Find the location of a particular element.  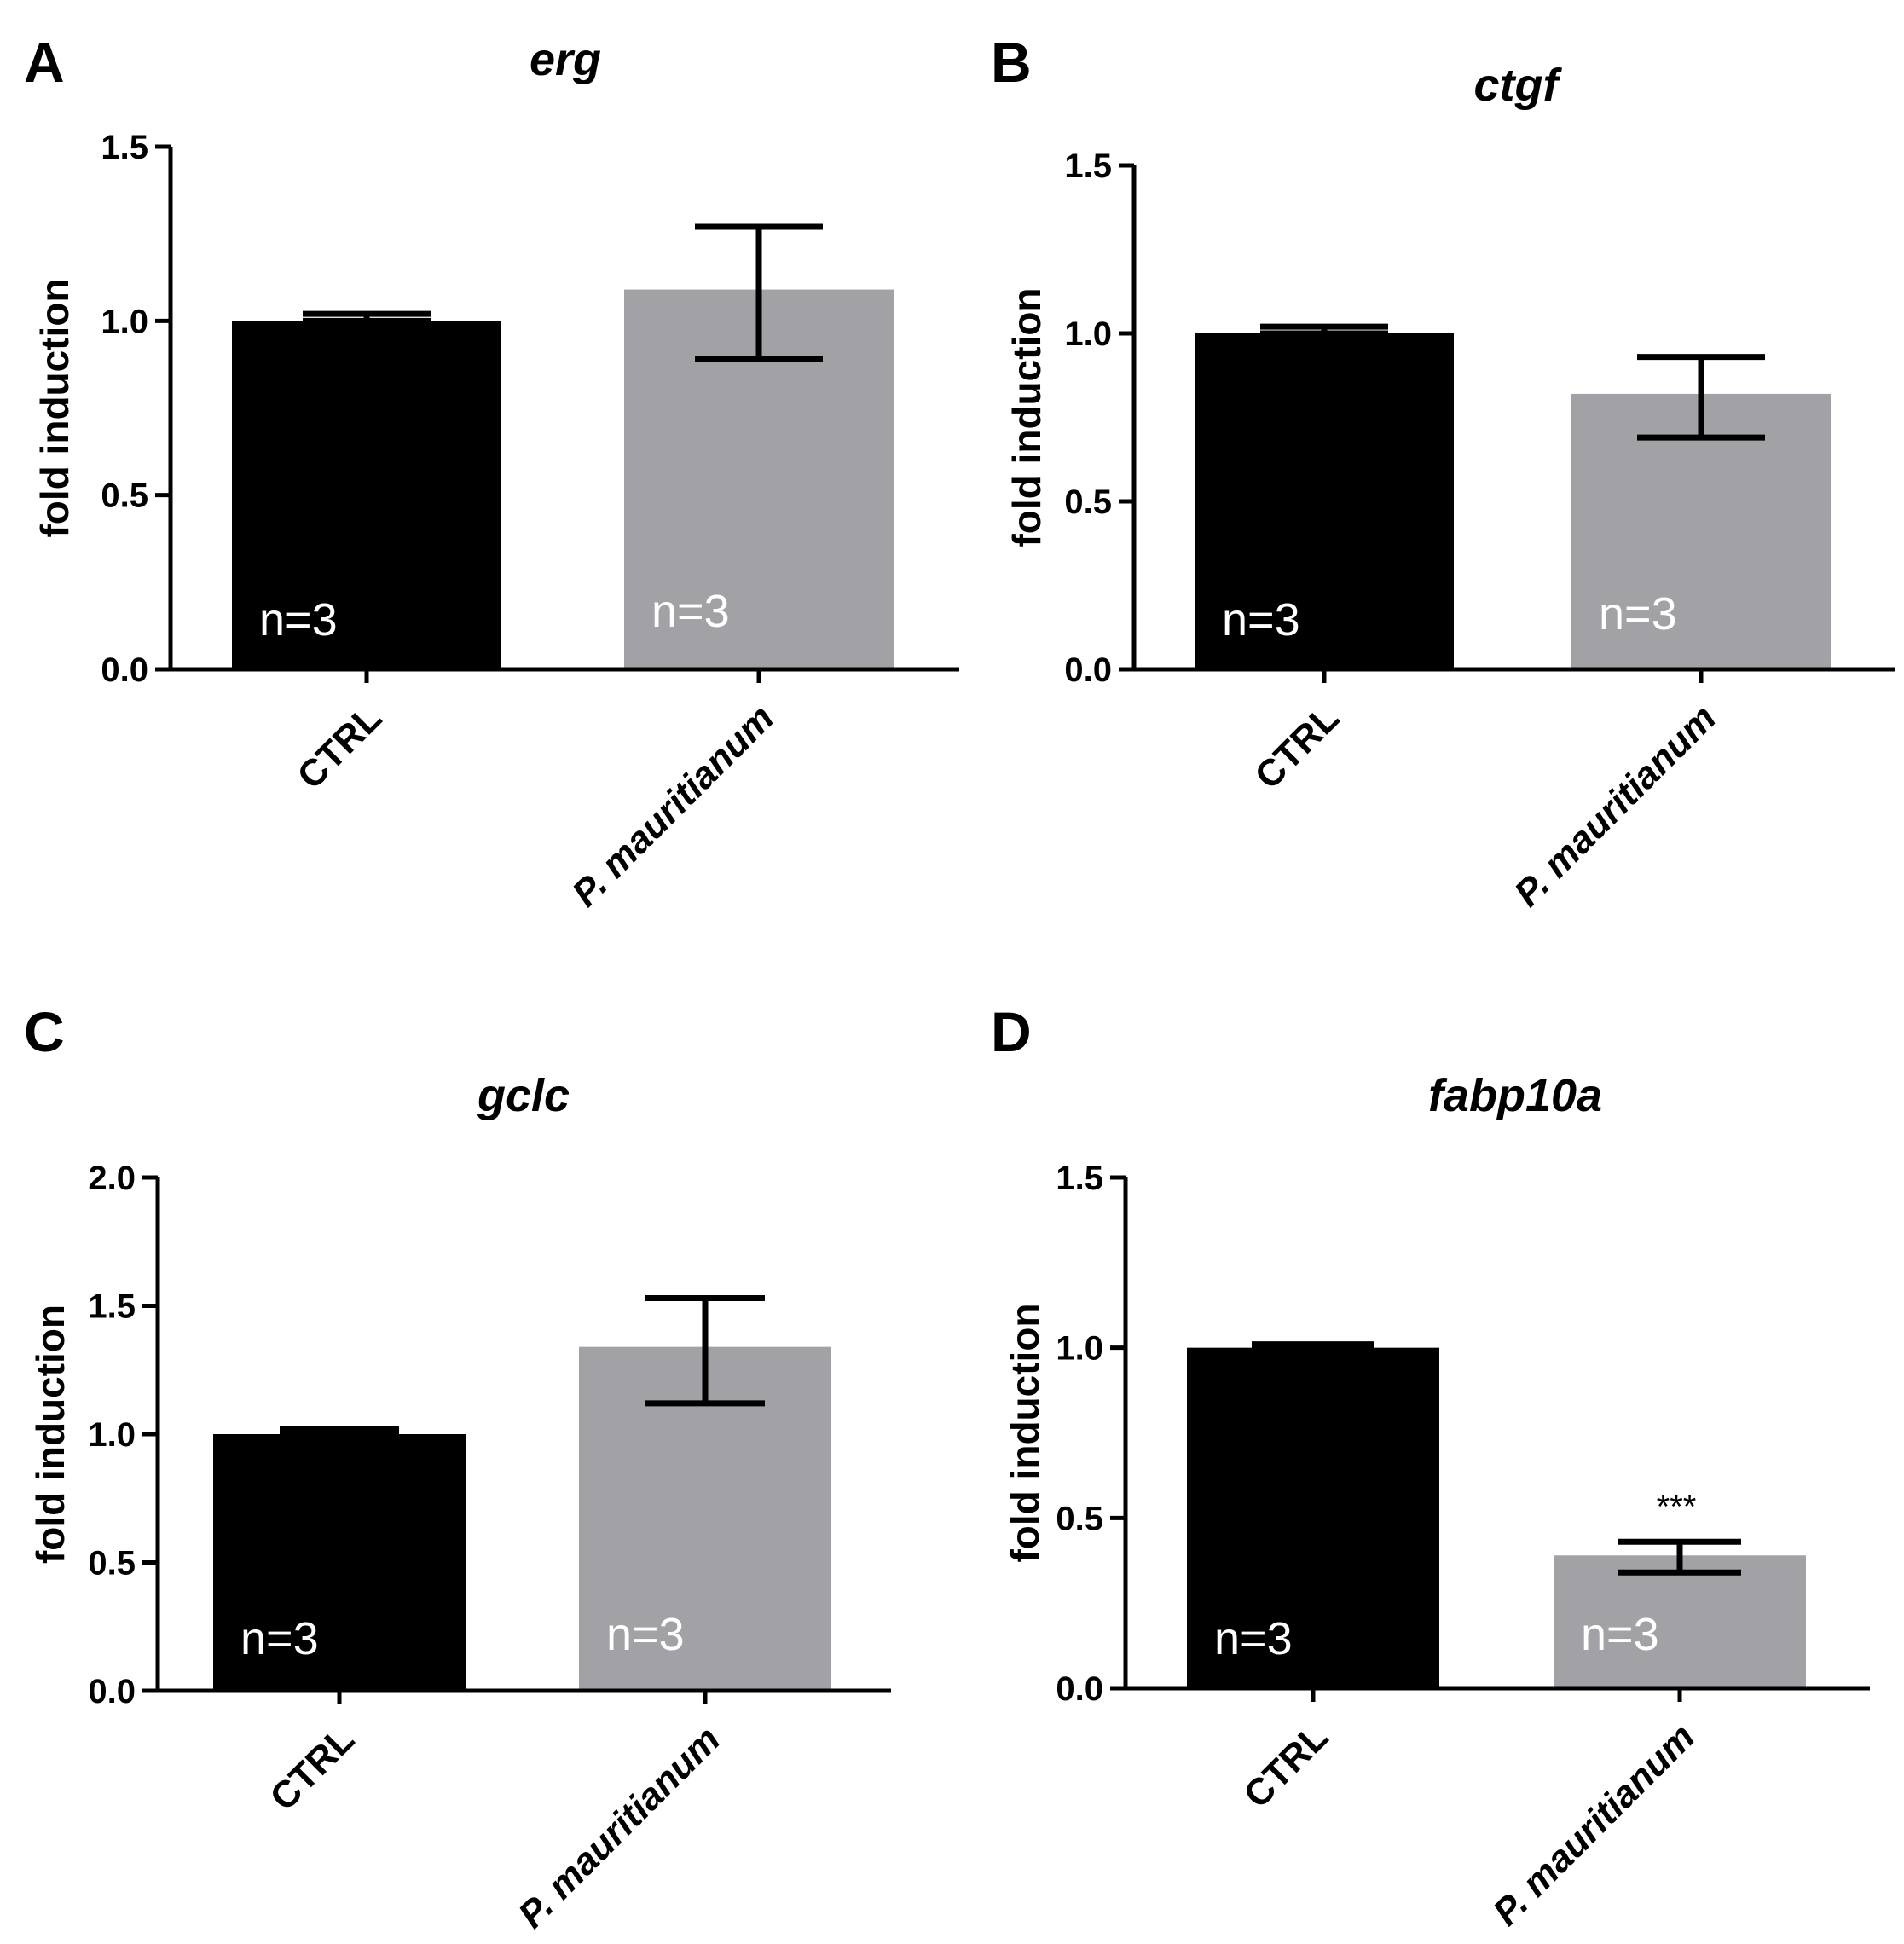

panel-d-n-label-1: n=3 is located at coordinates (1620, 1634).